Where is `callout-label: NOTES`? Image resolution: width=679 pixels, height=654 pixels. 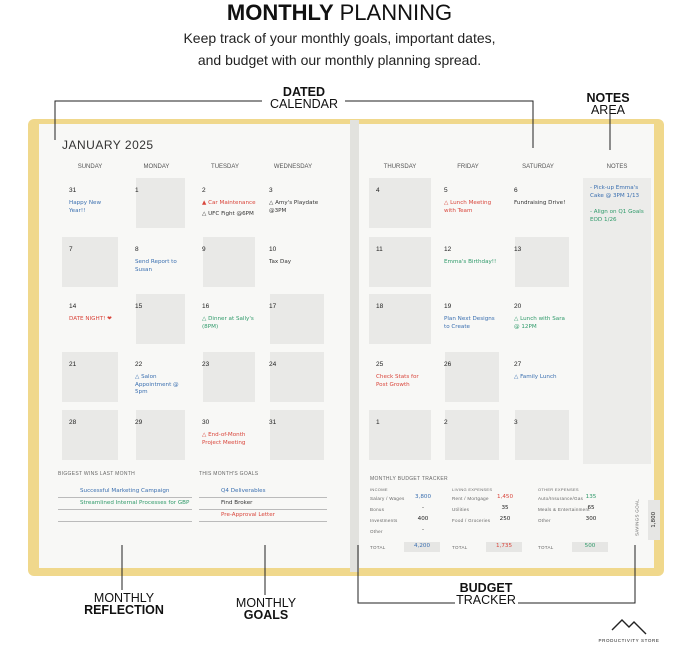
callout-label: NOTES is located at coordinates (608, 98).